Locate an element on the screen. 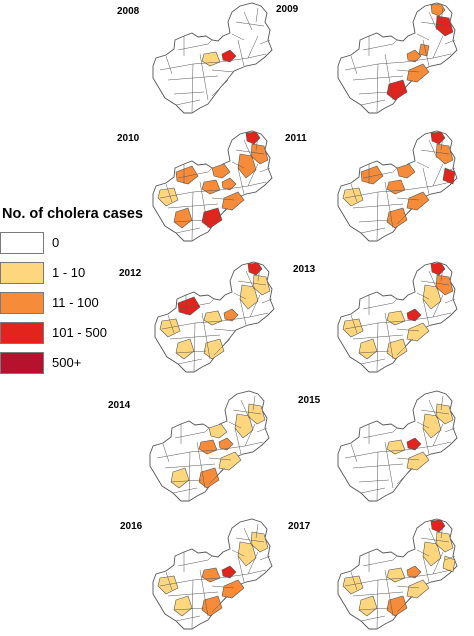 The width and height of the screenshot is (474, 636). year-label-2011: 2011 is located at coordinates (296, 138).